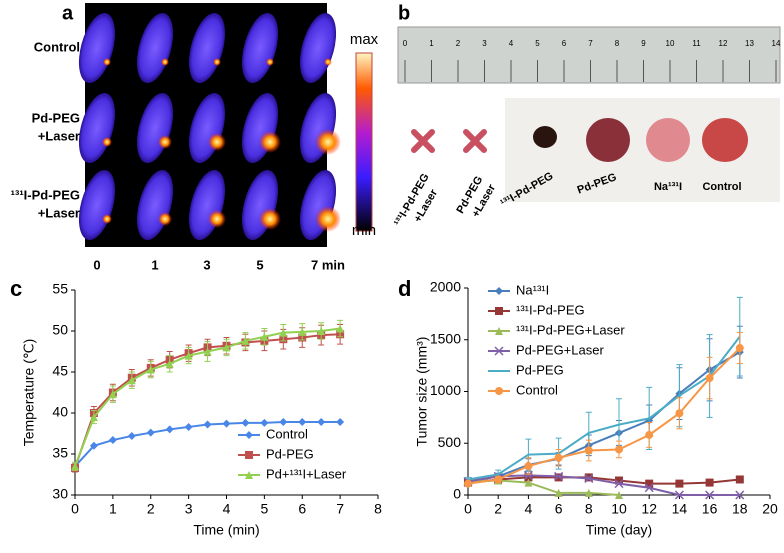  What do you see at coordinates (56, 117) in the screenshot?
I see `row-label: Pd-PEG` at bounding box center [56, 117].